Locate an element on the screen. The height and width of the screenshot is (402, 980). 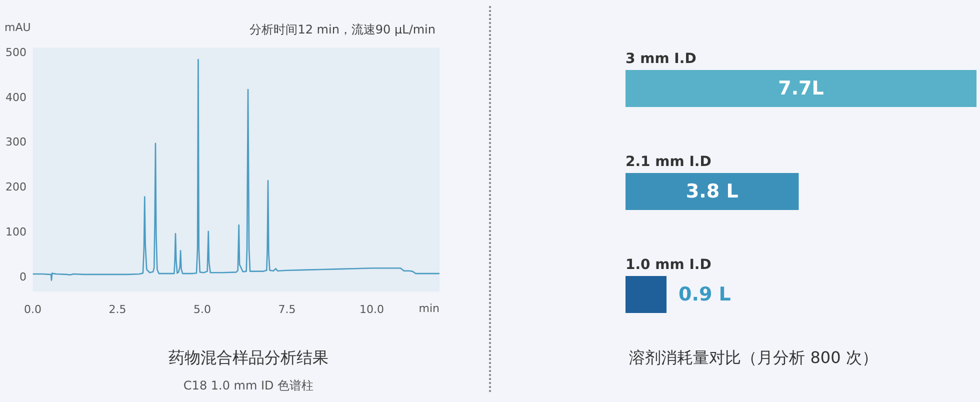
y-tick-label: 200 is located at coordinates (16, 187).